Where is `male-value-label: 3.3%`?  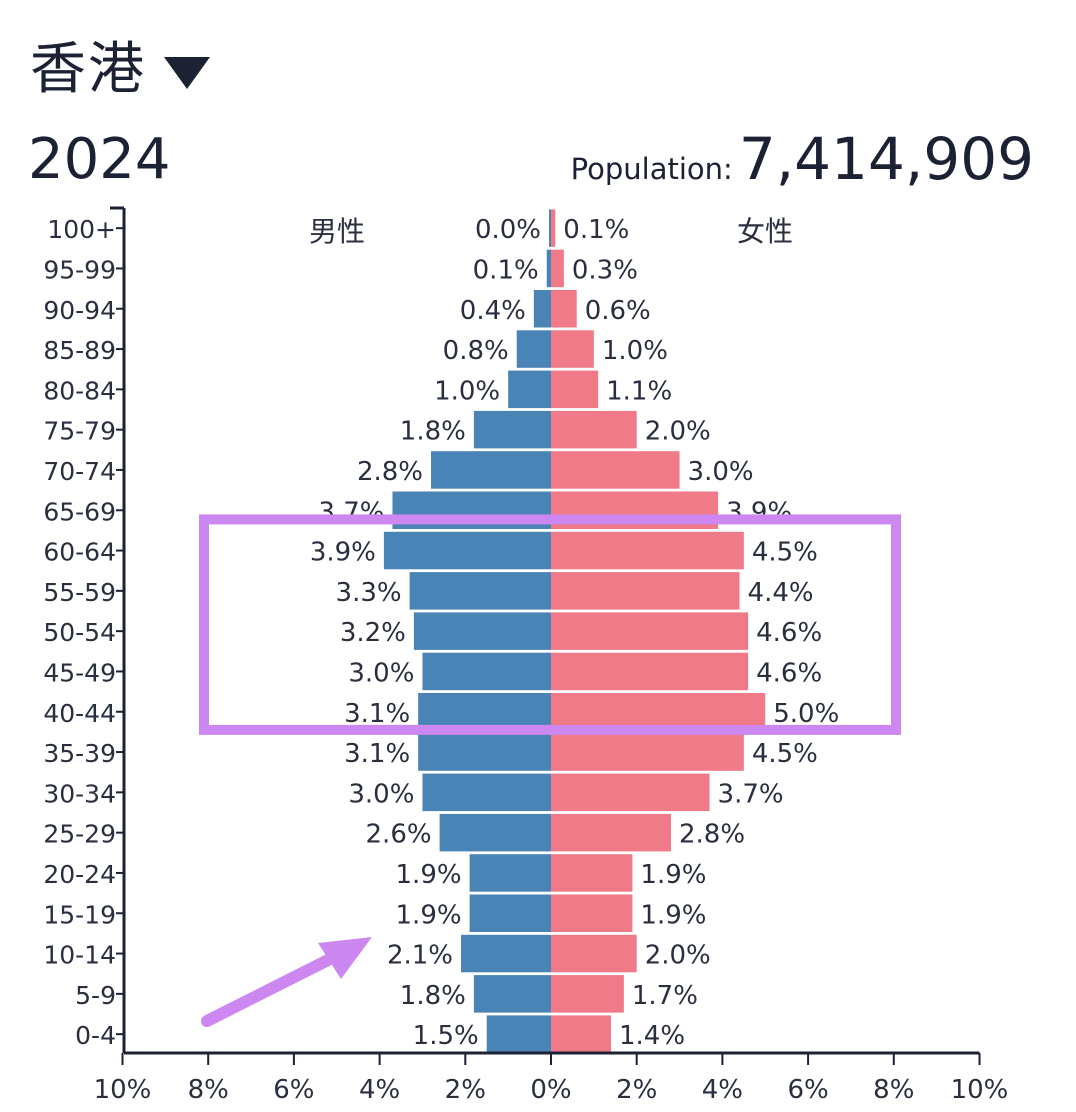 male-value-label: 3.3% is located at coordinates (369, 593).